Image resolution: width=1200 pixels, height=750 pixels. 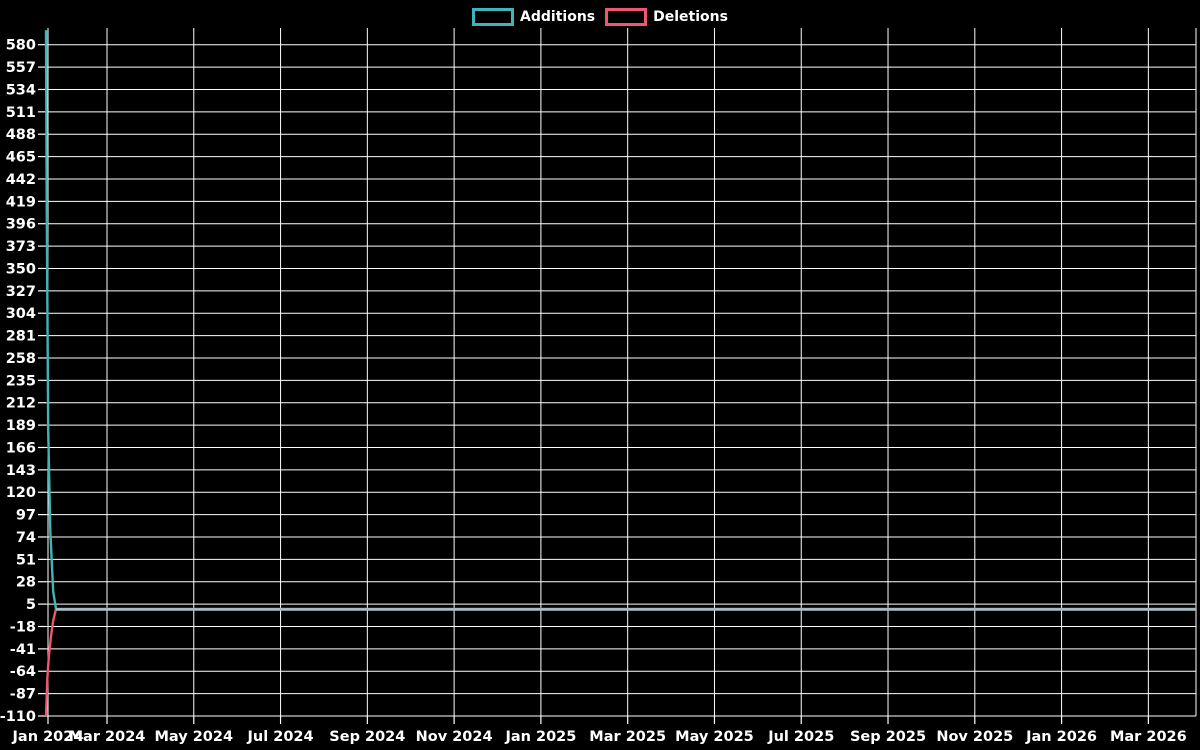 What do you see at coordinates (493, 17) in the screenshot?
I see `additions-swatch-icon` at bounding box center [493, 17].